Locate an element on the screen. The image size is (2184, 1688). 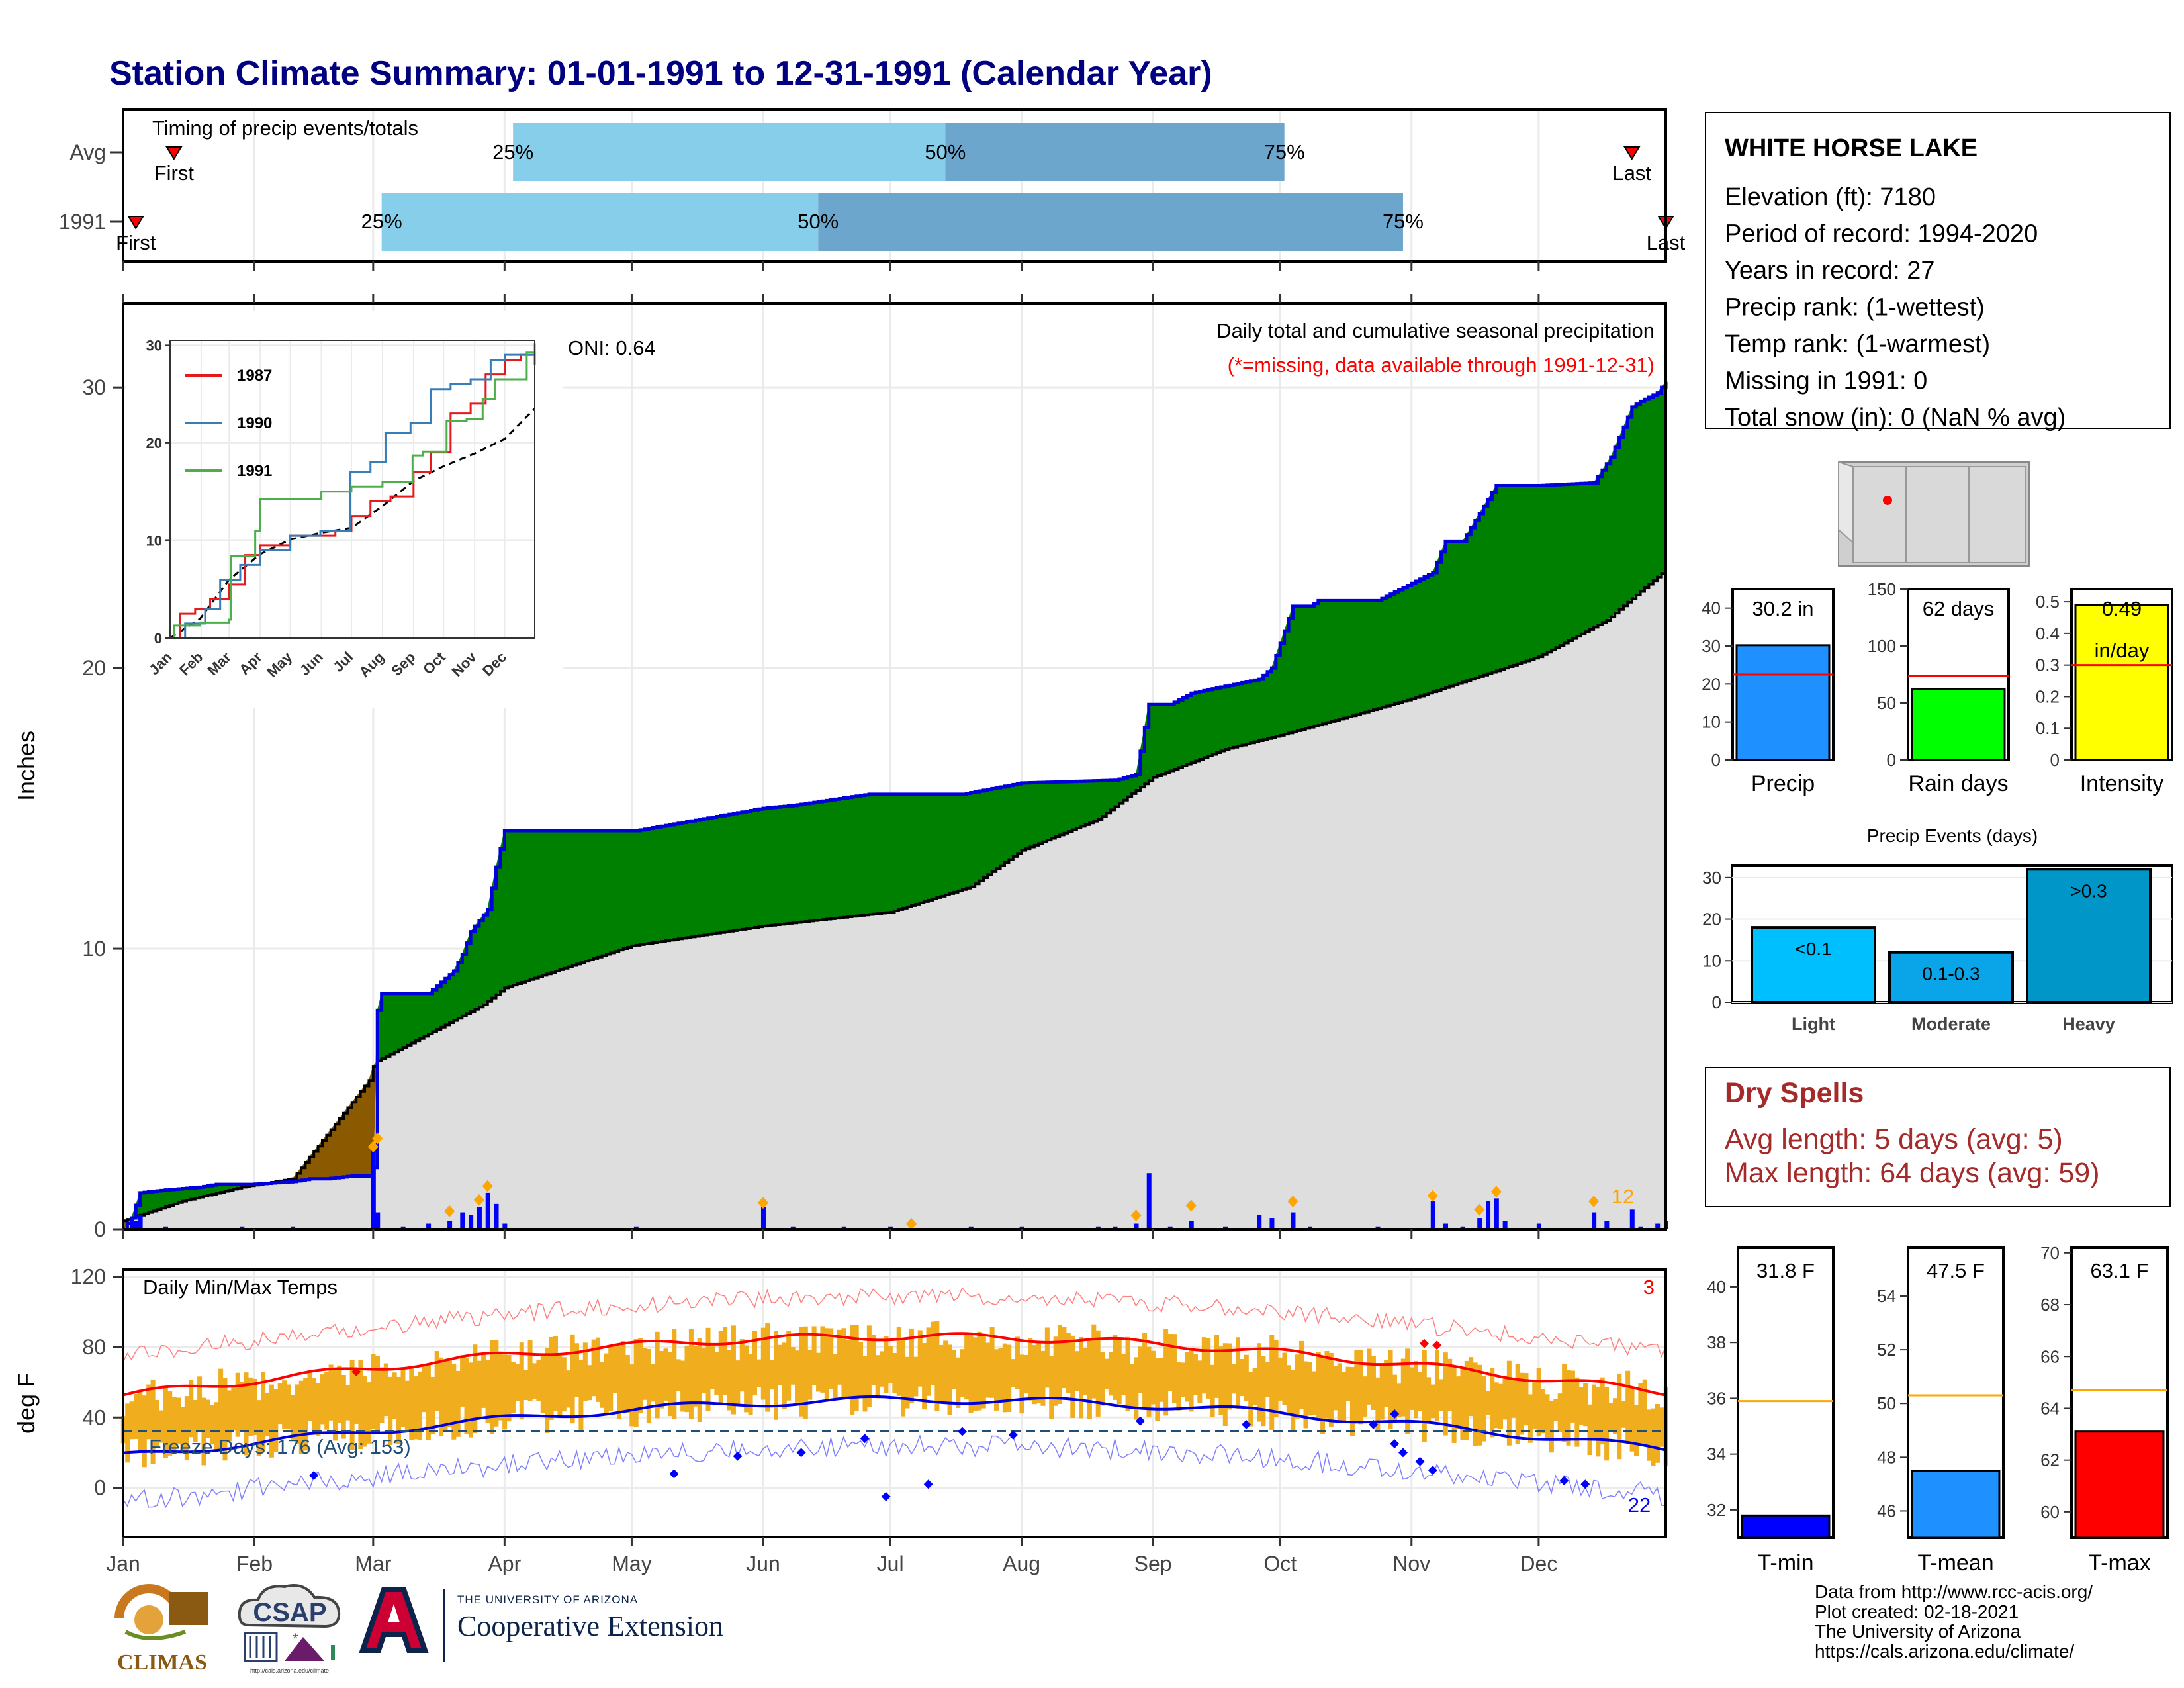
mini-bar is located at coordinates (1783, 702).